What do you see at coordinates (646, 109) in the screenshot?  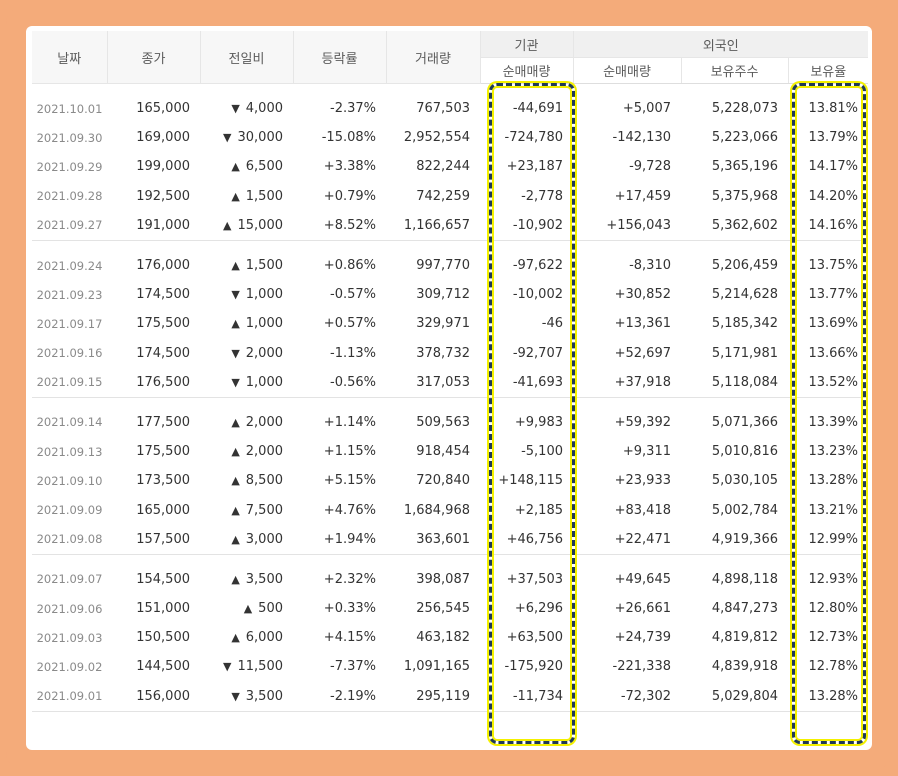 I see `cell-foreign-net: +5,007` at bounding box center [646, 109].